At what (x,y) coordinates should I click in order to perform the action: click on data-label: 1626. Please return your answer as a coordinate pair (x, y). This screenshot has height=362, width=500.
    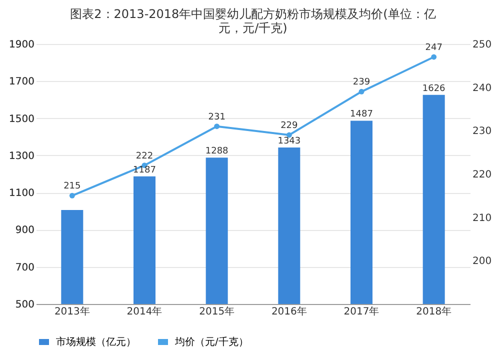
    Looking at the image, I should click on (434, 89).